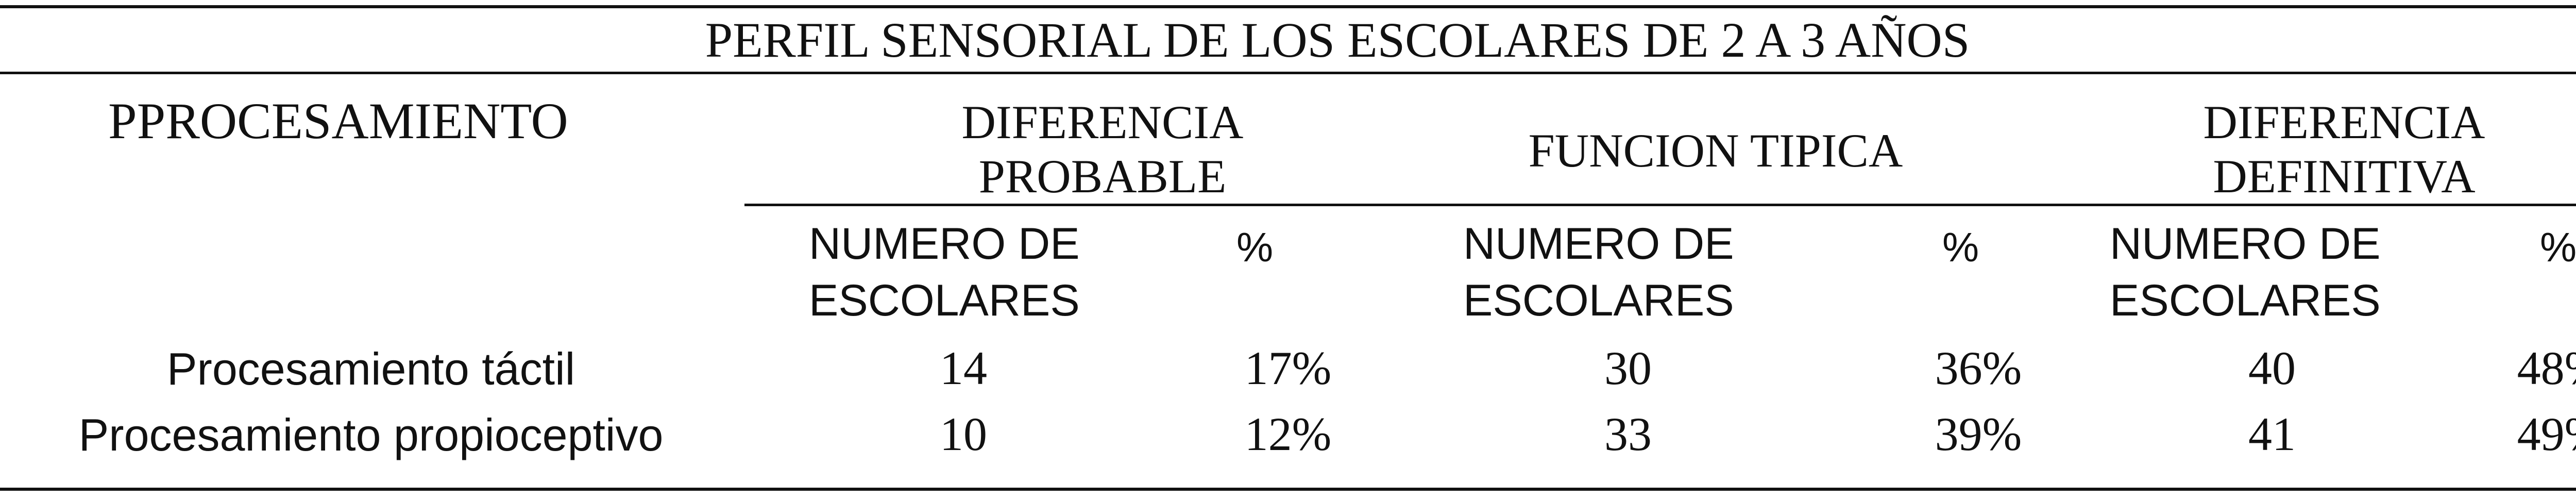 The height and width of the screenshot is (499, 2576). I want to click on row-label: Procesamiento propioceptivo, so click(371, 434).